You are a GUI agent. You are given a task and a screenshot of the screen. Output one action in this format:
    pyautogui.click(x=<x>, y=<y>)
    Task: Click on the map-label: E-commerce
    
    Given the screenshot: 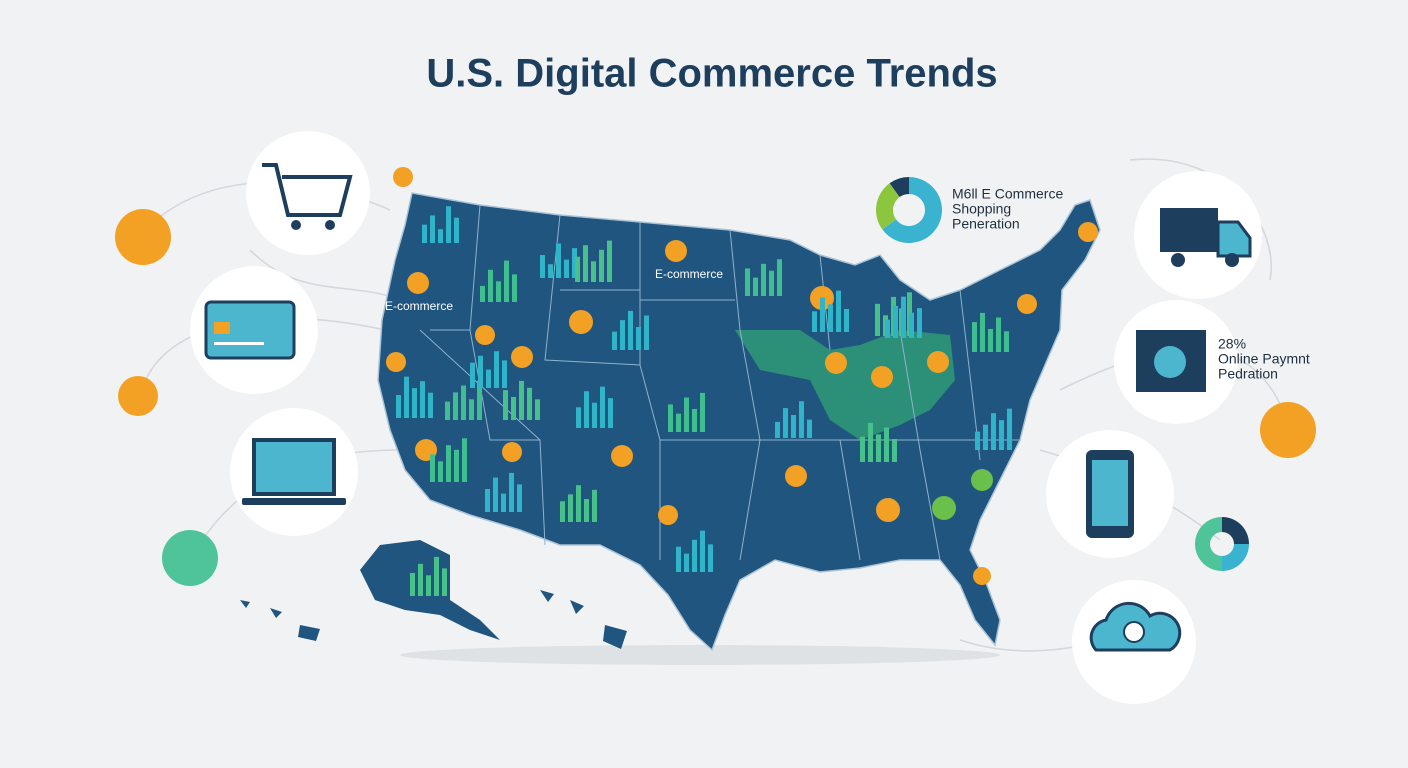 What is the action you would take?
    pyautogui.click(x=689, y=274)
    